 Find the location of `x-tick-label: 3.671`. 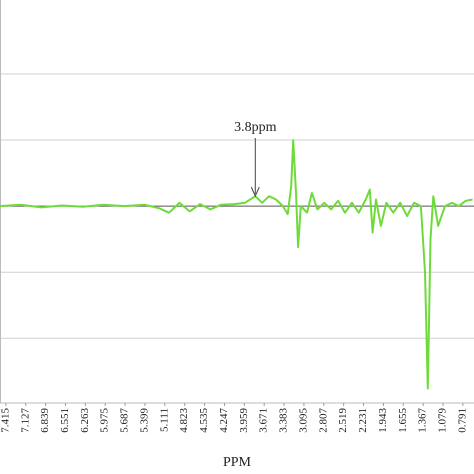

x-tick-label: 3.671 is located at coordinates (264, 420).